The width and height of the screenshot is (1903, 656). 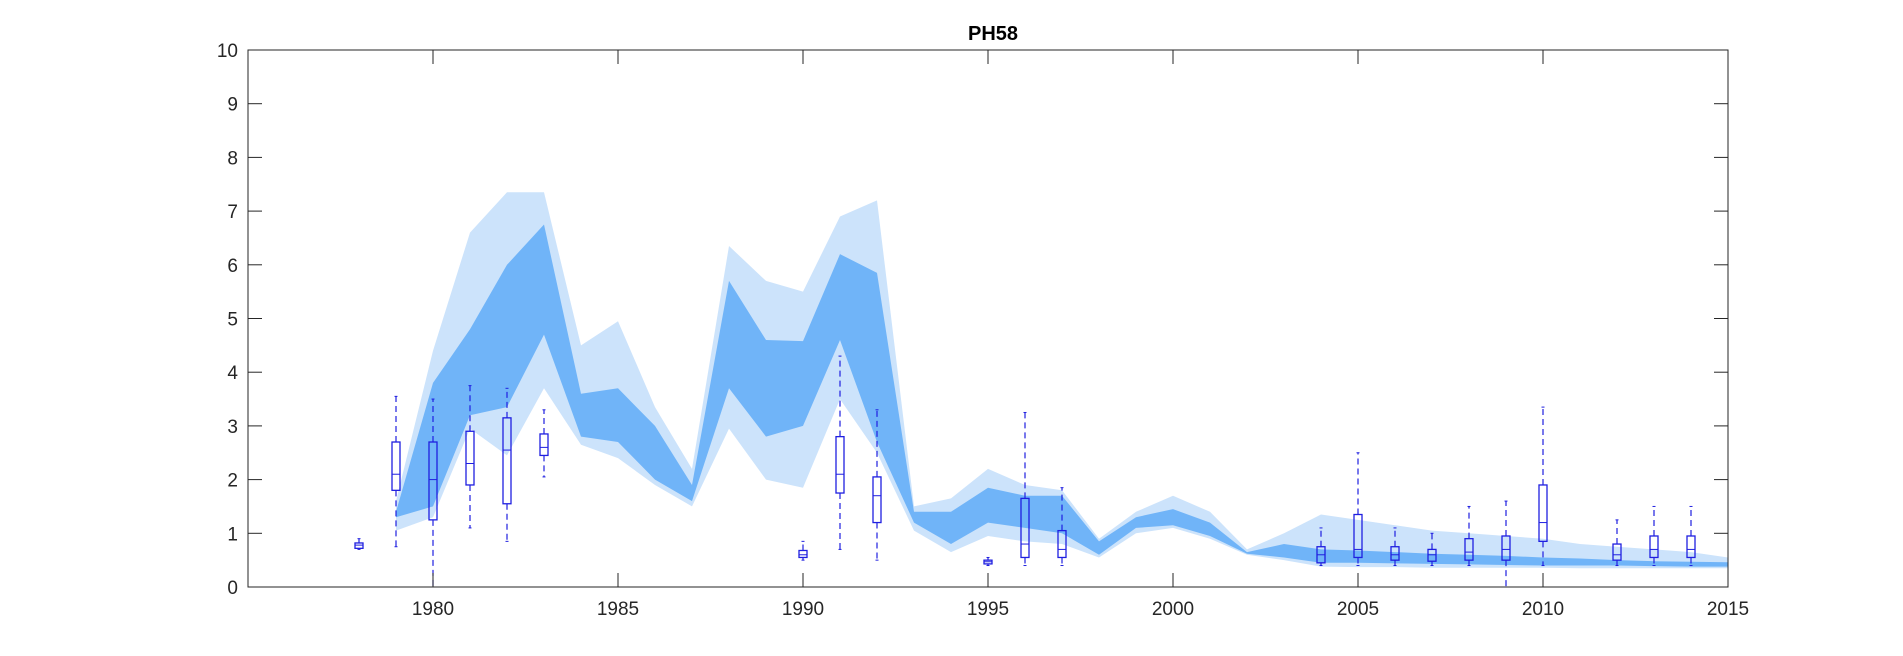 What do you see at coordinates (993, 34) in the screenshot?
I see `chart-title: PH58` at bounding box center [993, 34].